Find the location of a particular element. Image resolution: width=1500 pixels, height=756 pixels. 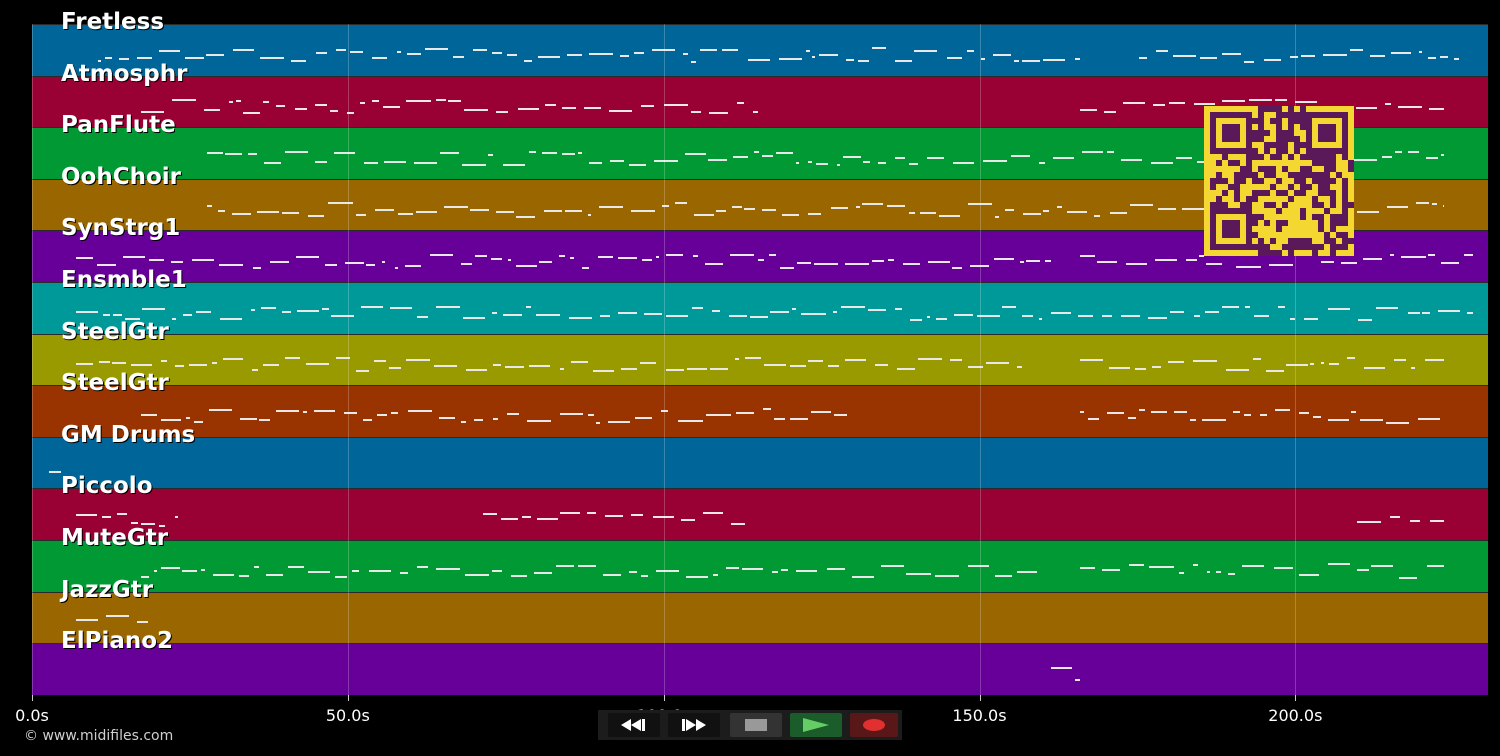

track-name: SynStrg1 is located at coordinates (121, 228).